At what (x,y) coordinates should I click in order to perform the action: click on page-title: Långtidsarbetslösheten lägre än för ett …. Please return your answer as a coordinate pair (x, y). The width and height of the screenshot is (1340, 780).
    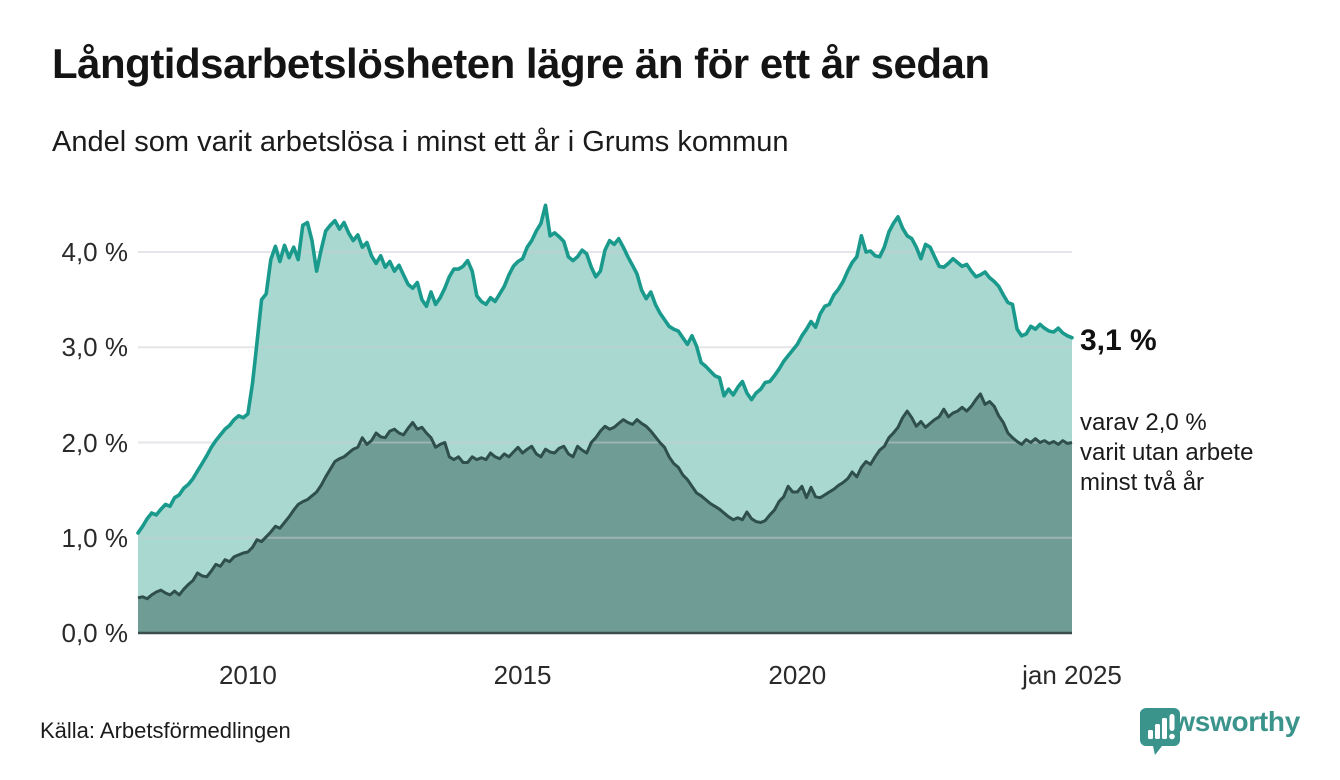
    Looking at the image, I should click on (521, 63).